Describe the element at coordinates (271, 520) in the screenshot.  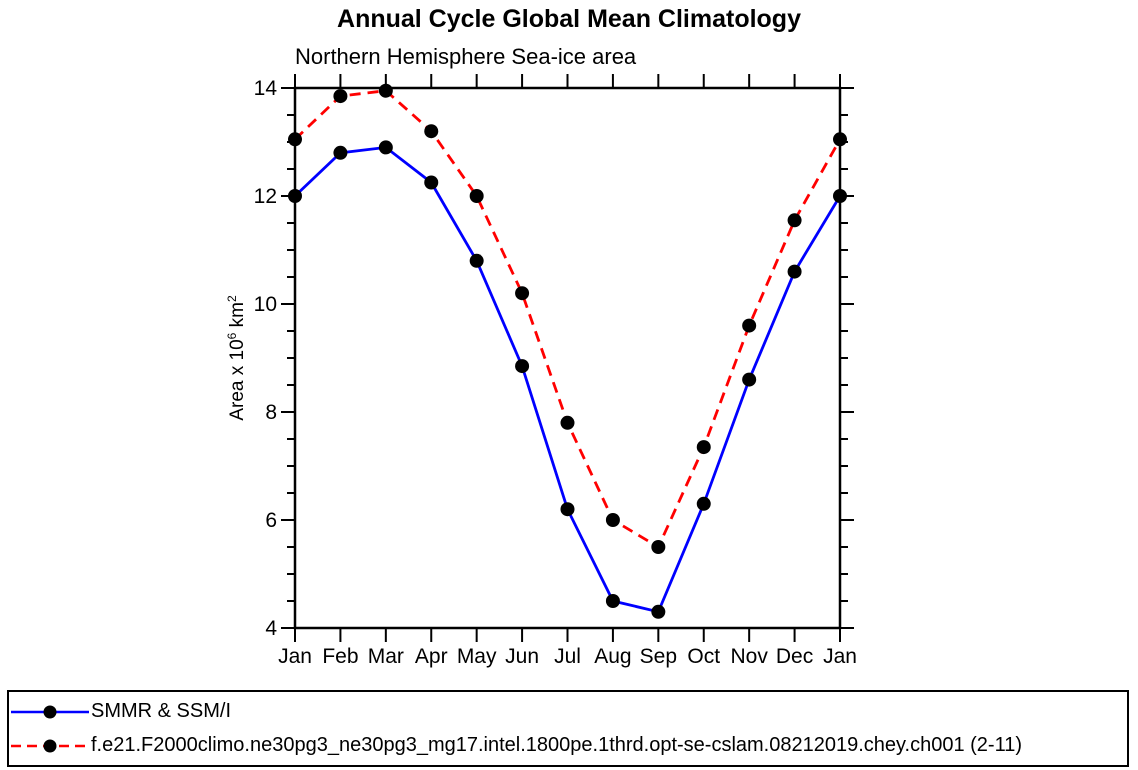
I see `y-tick-label: 6` at that location.